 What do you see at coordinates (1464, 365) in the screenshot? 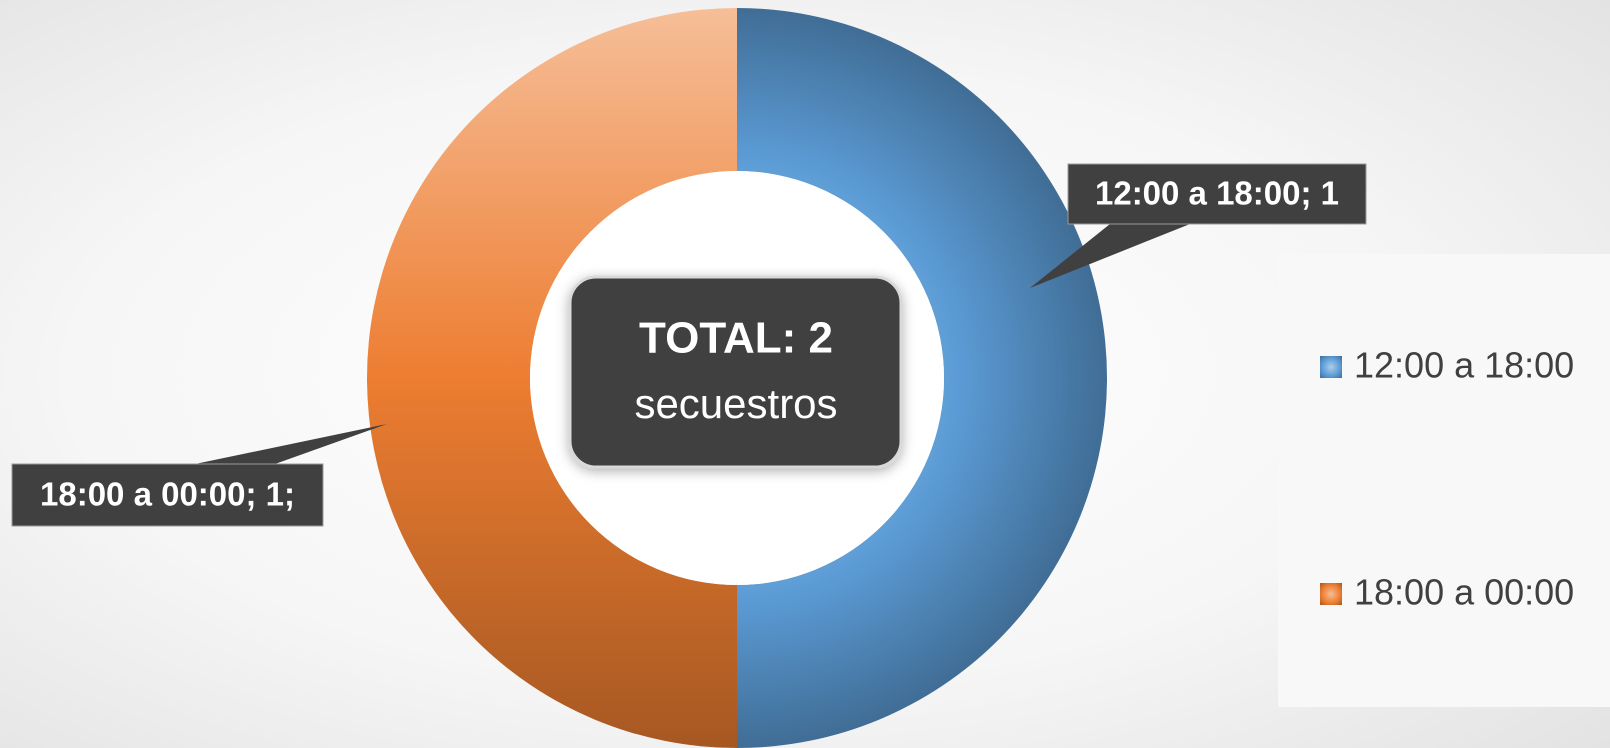
I see `legend-label: 12:00 a 18:00` at bounding box center [1464, 365].